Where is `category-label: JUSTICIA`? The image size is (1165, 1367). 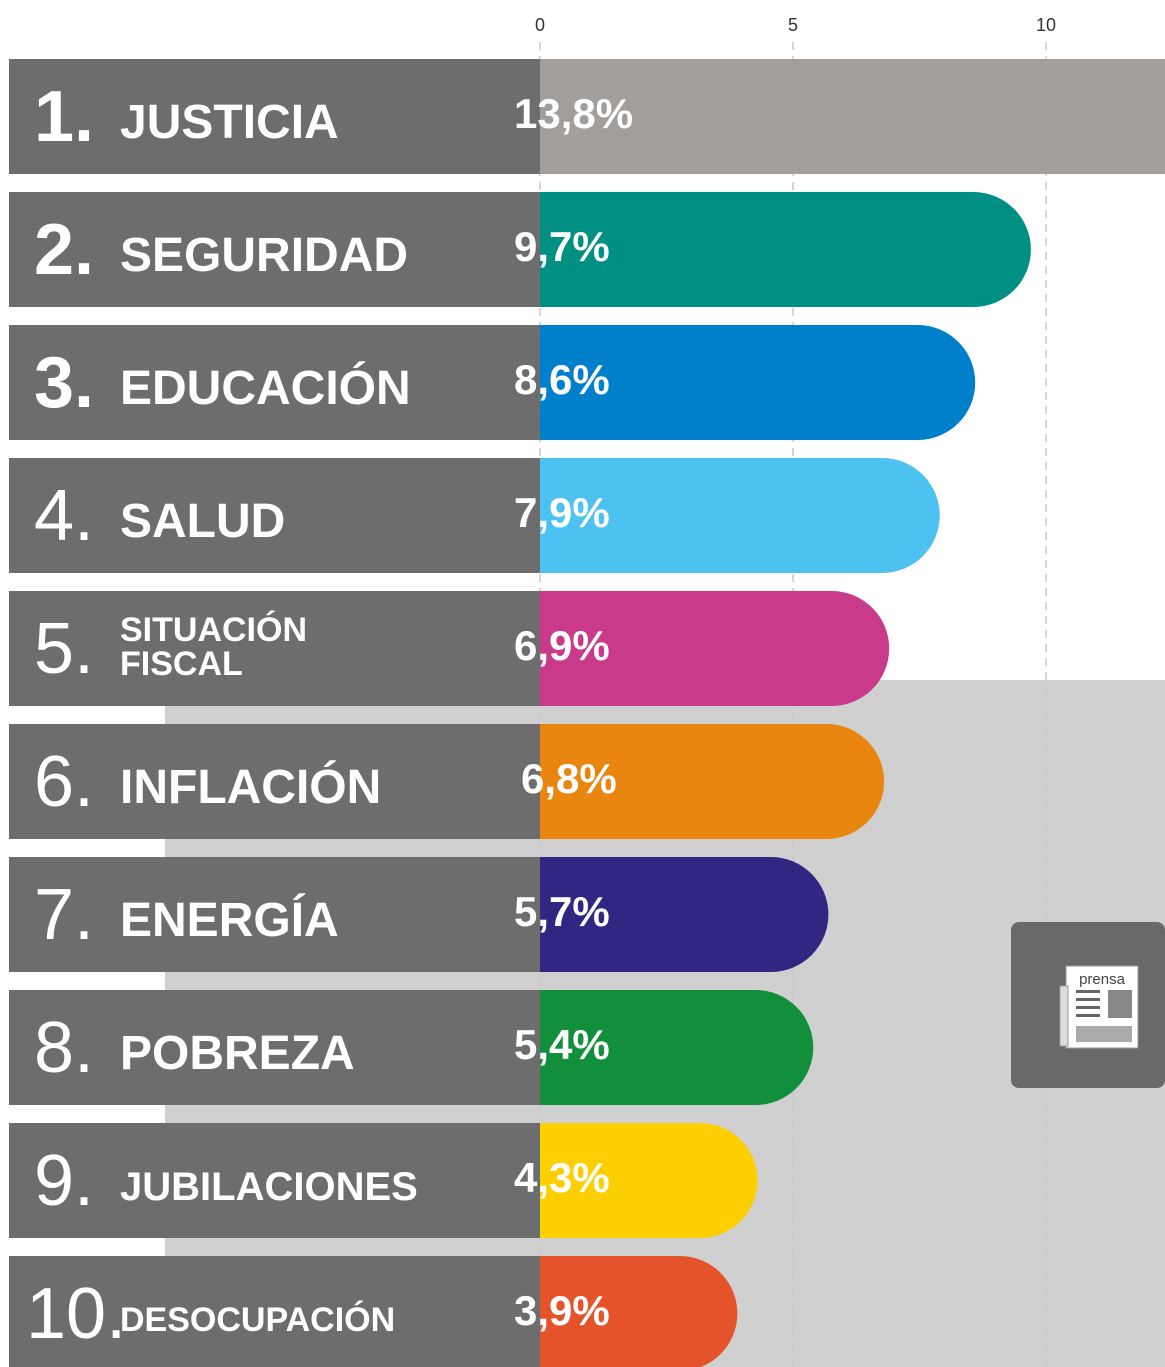
category-label: JUSTICIA is located at coordinates (229, 122).